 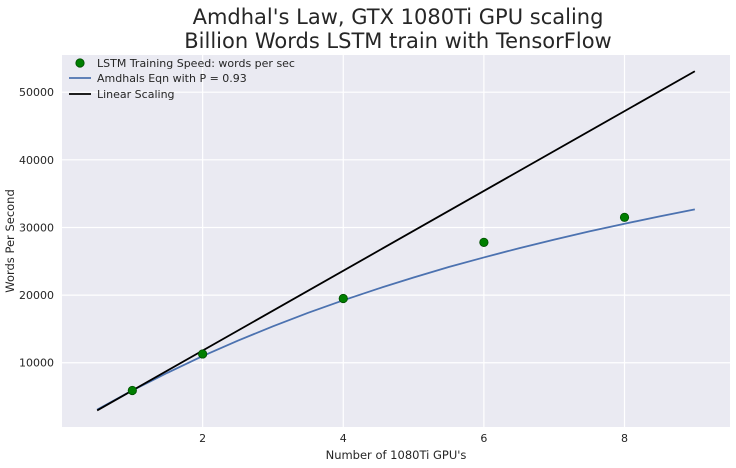 What do you see at coordinates (398, 17) in the screenshot?
I see `chart-title: Amdhal's Law, GTX 1080Ti GPU scaling` at bounding box center [398, 17].